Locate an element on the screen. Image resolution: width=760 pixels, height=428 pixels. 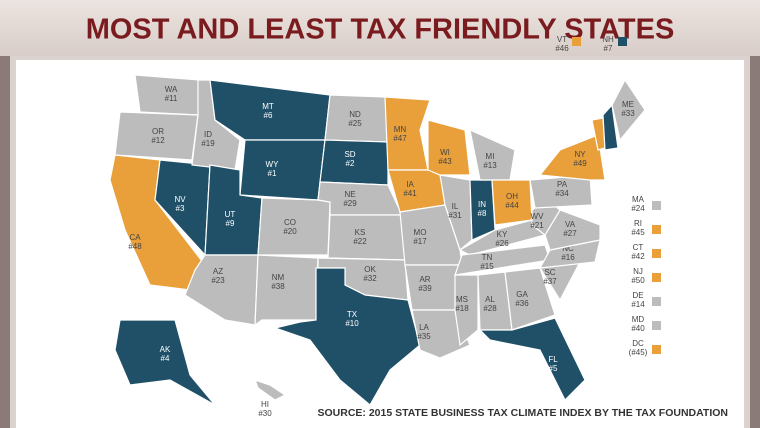
state-rank: #25 is located at coordinates (355, 123).